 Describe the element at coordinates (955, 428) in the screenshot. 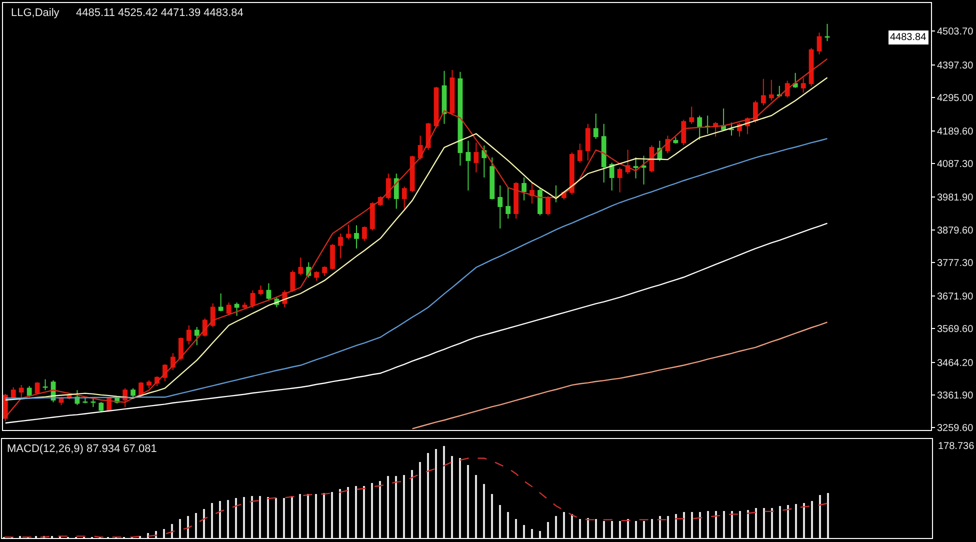

I see `y-tick-label: 3259.60` at that location.